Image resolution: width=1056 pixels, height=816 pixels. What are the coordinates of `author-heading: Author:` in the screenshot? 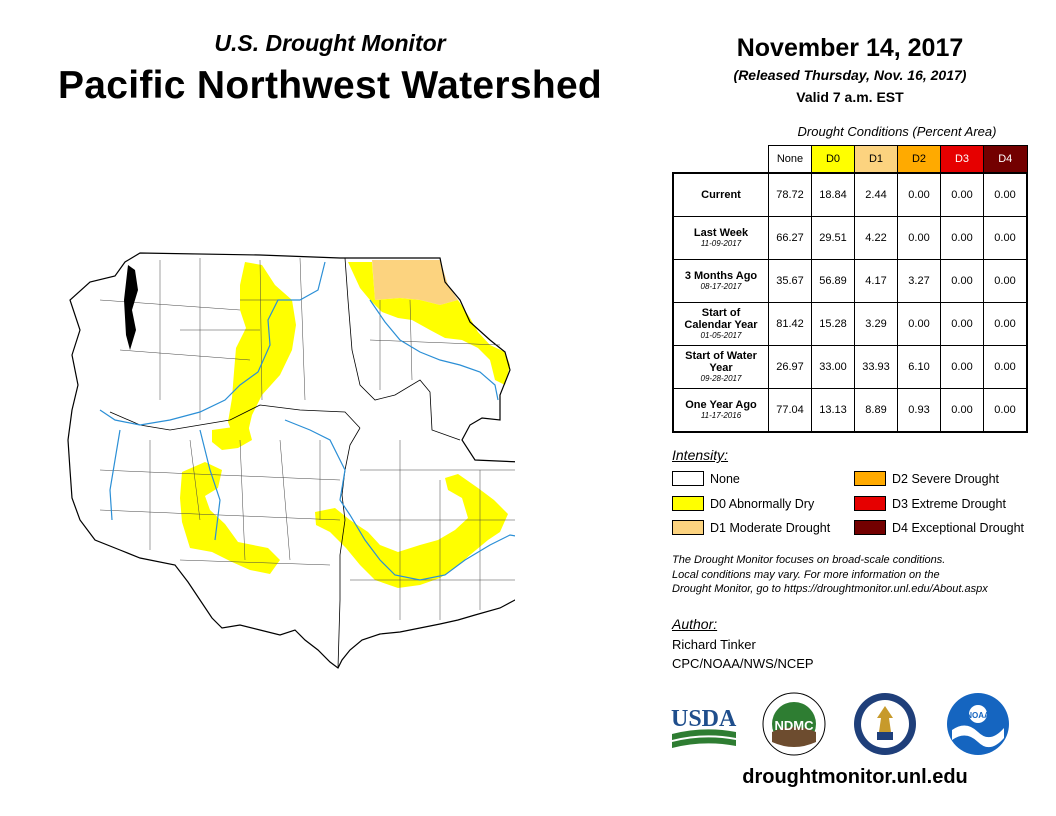 It's located at (695, 624).